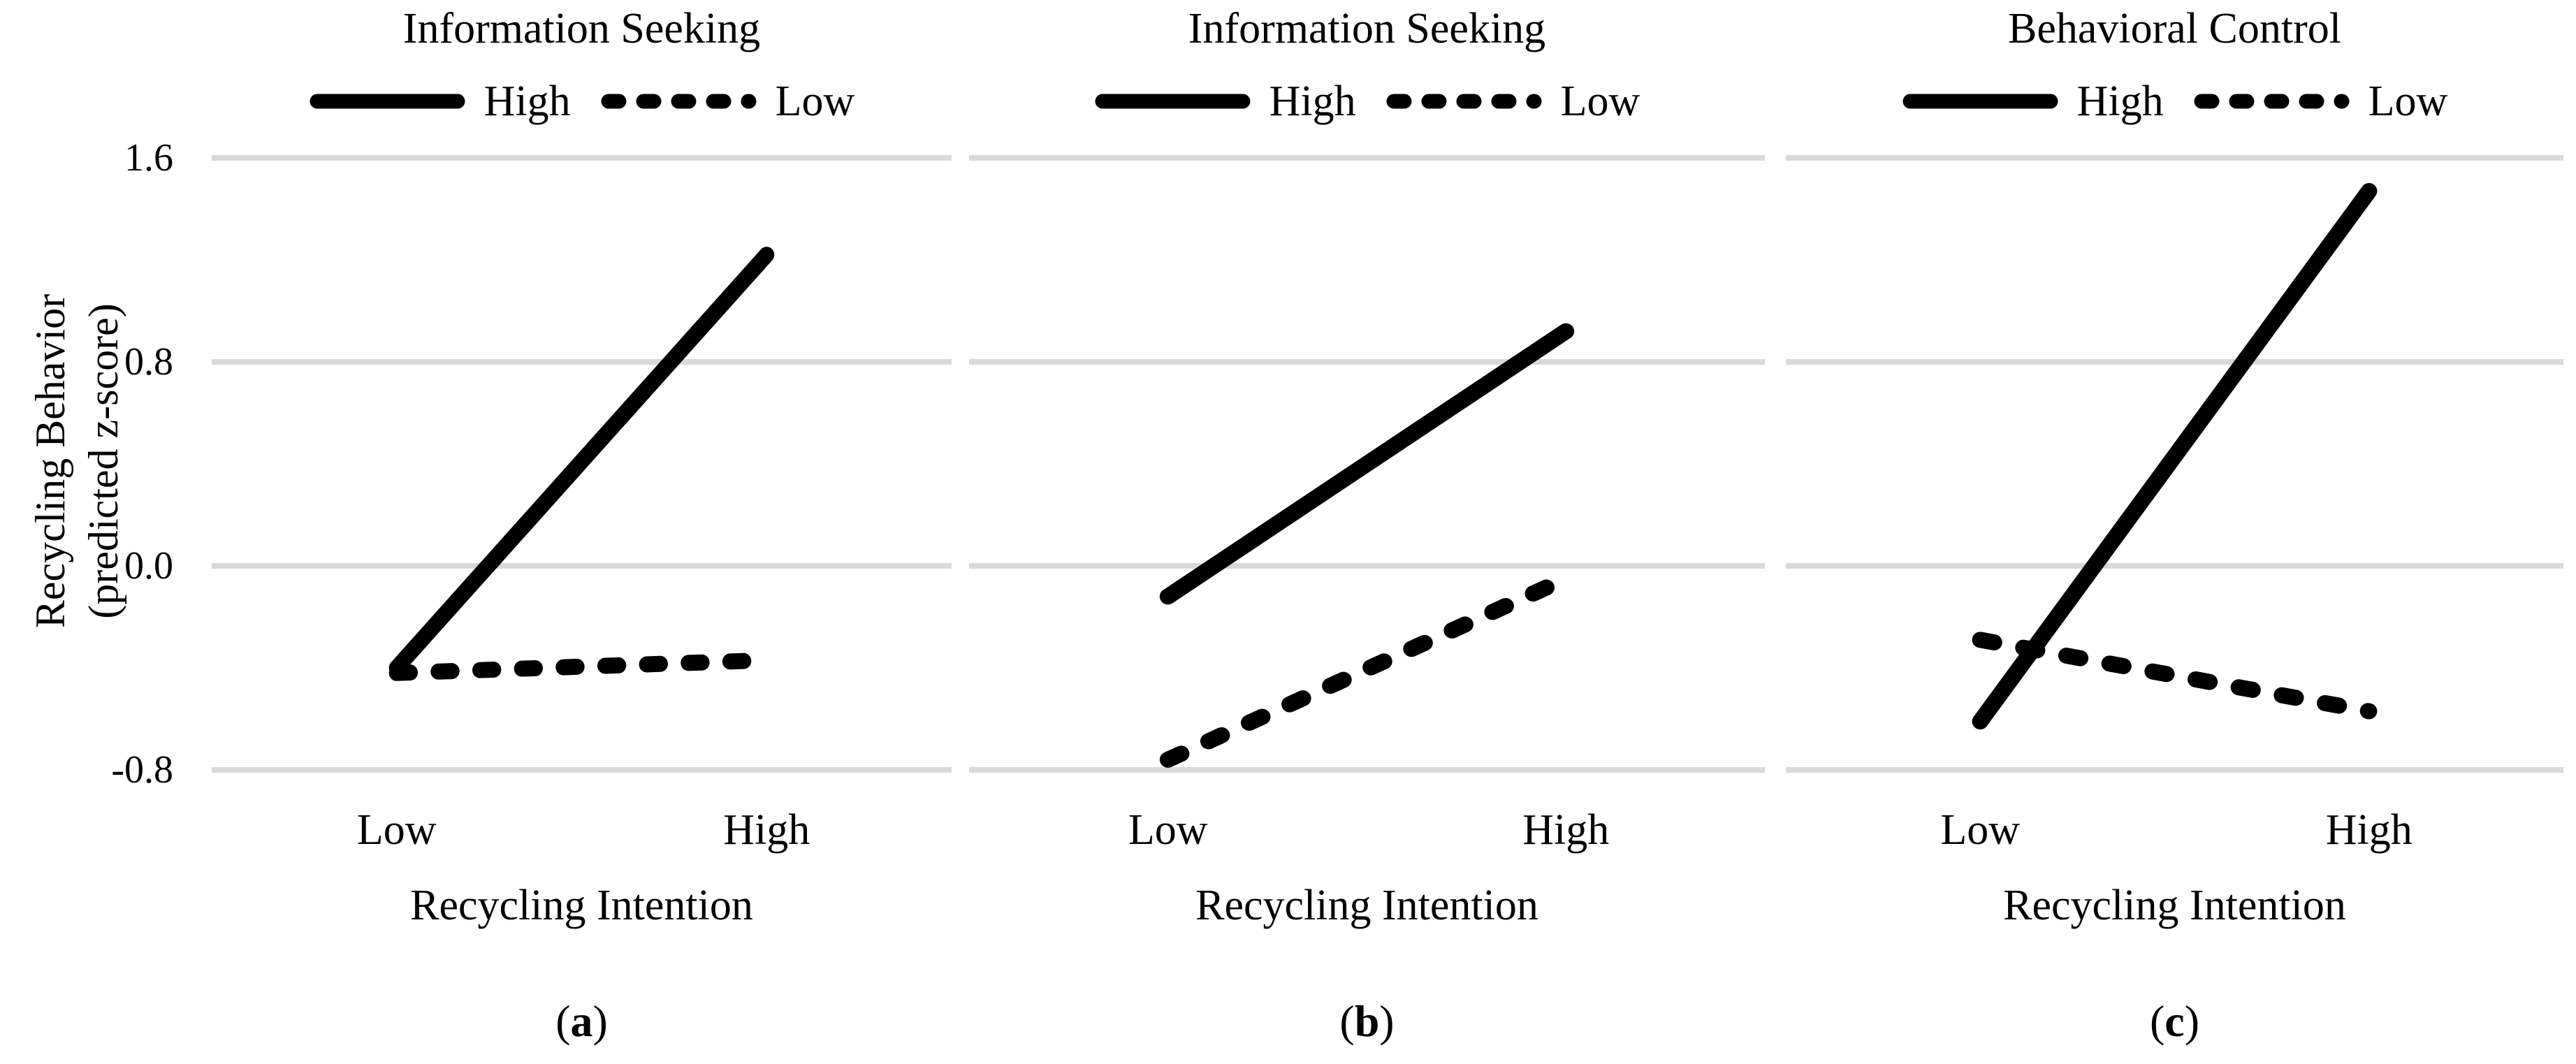  Describe the element at coordinates (148, 362) in the screenshot. I see `y-tick-0-8: 0.8` at that location.